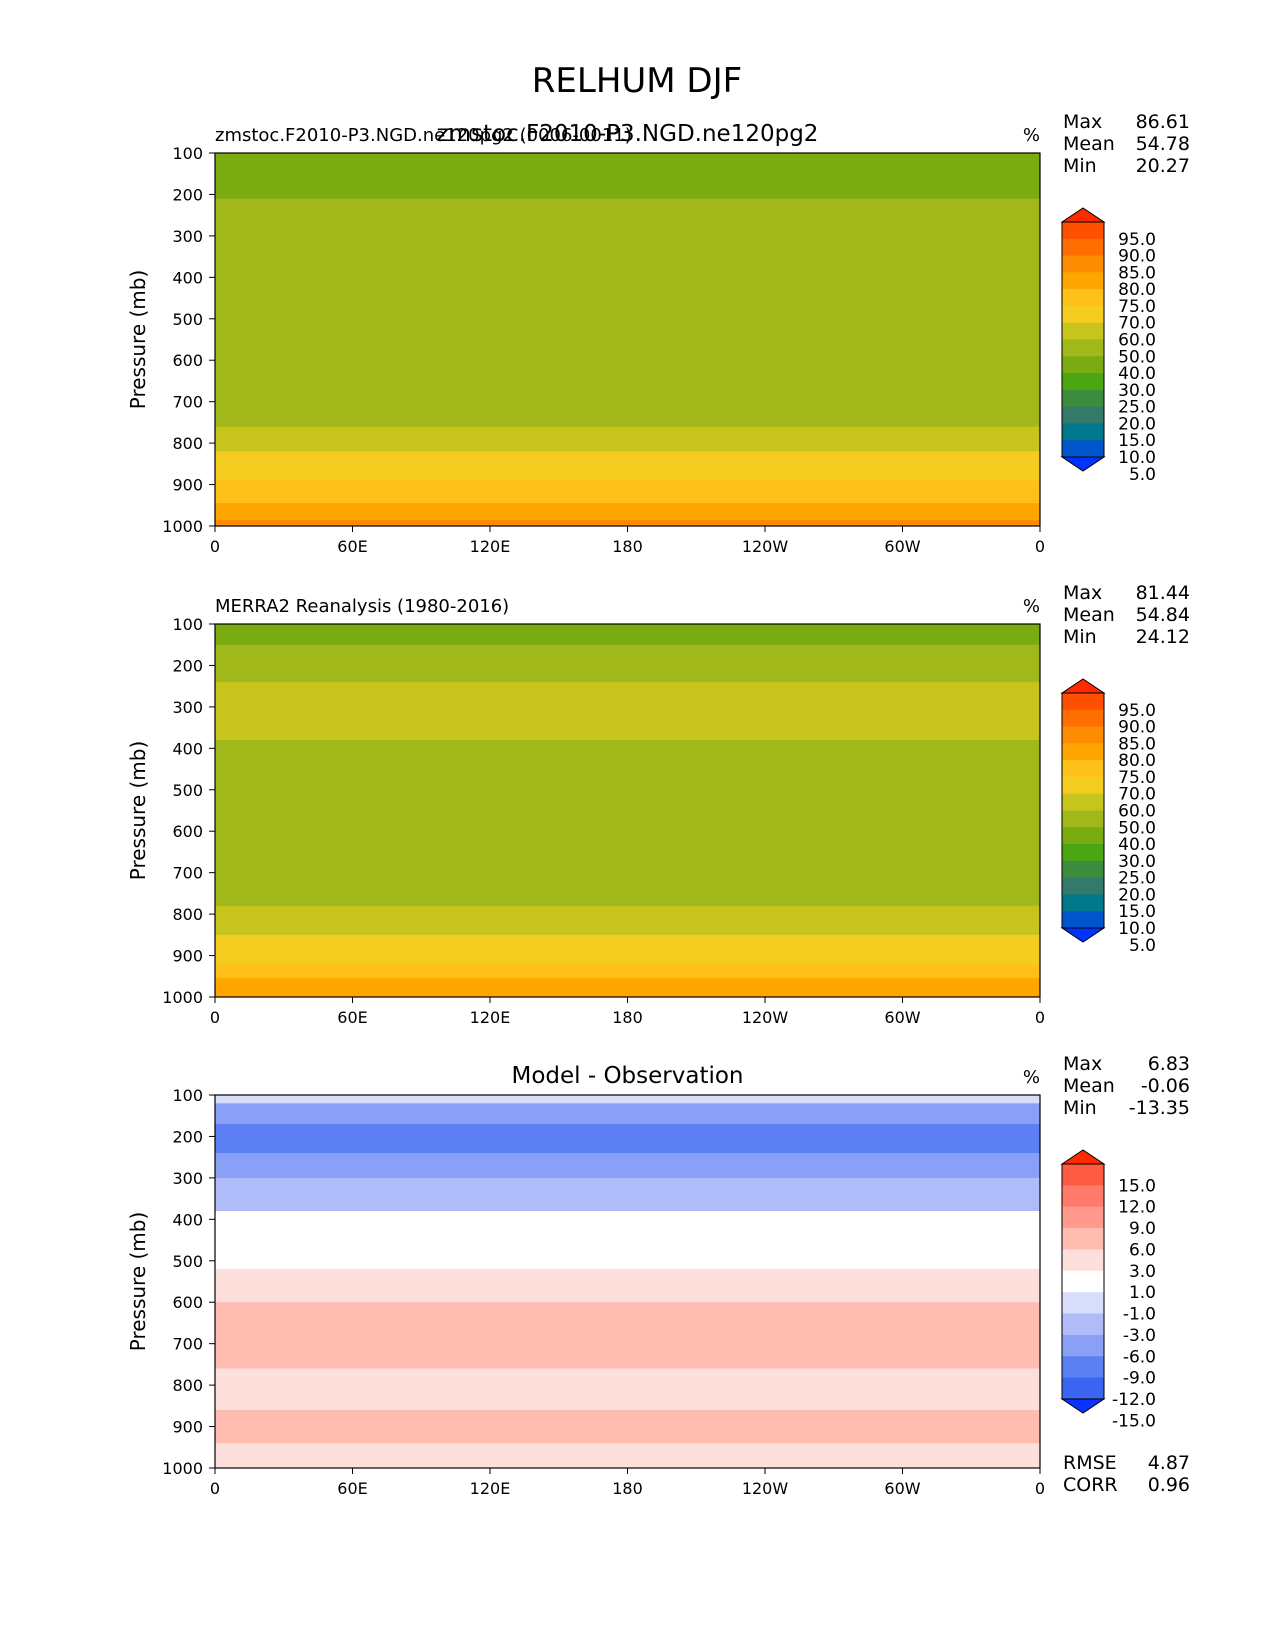  What do you see at coordinates (1159, 1108) in the screenshot?
I see `stat-value: -13.35` at bounding box center [1159, 1108].